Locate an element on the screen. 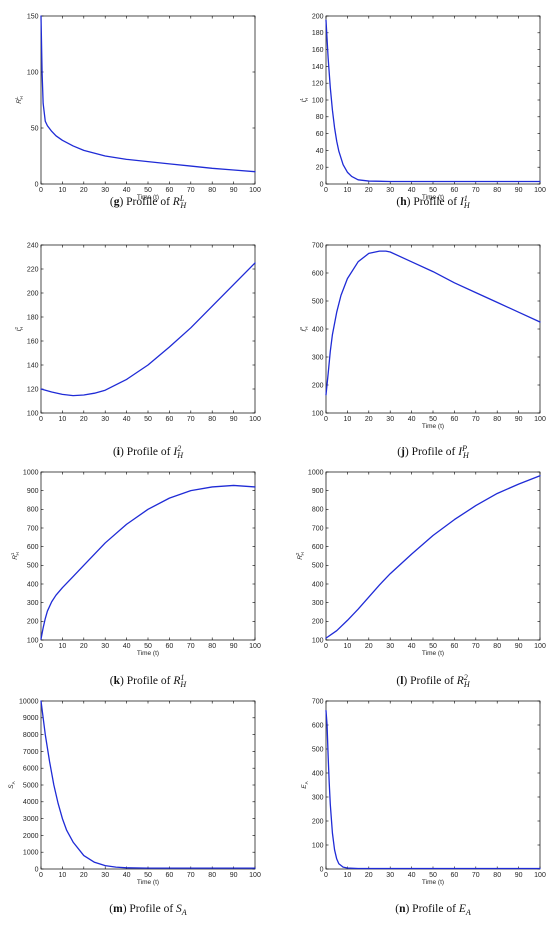 The height and width of the screenshot is (926, 550). panel-caption-k: (k) Profile of R1 H is located at coordinates (149, 681).